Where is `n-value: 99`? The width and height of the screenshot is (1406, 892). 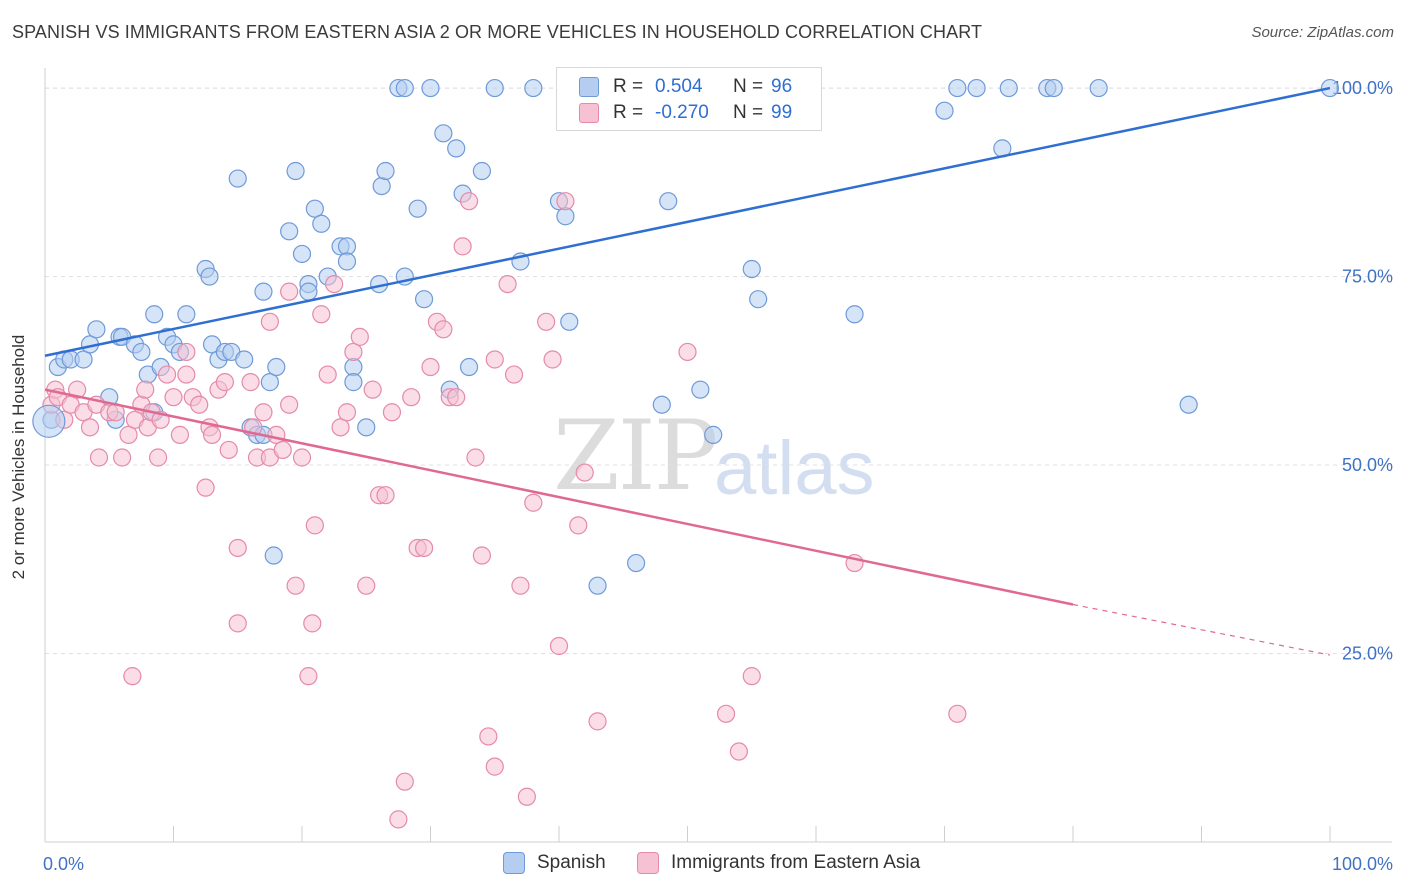 n-value: 99 is located at coordinates (782, 112).